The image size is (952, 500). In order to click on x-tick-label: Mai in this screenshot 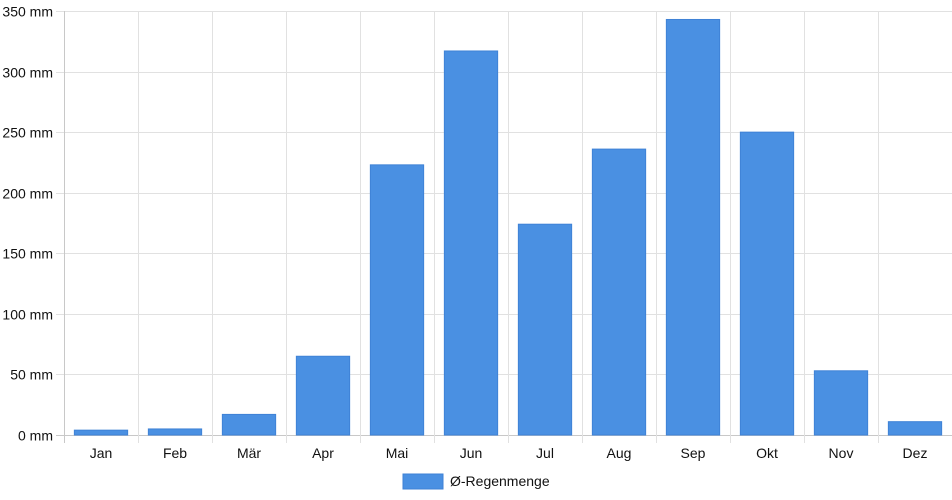, I will do `click(397, 453)`.